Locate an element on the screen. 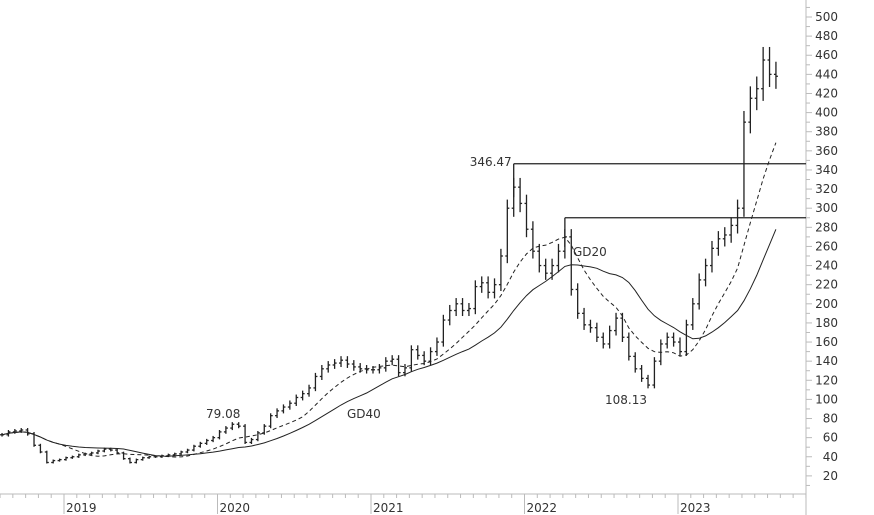 The image size is (874, 515). y-tick-label: 340 is located at coordinates (826, 170).